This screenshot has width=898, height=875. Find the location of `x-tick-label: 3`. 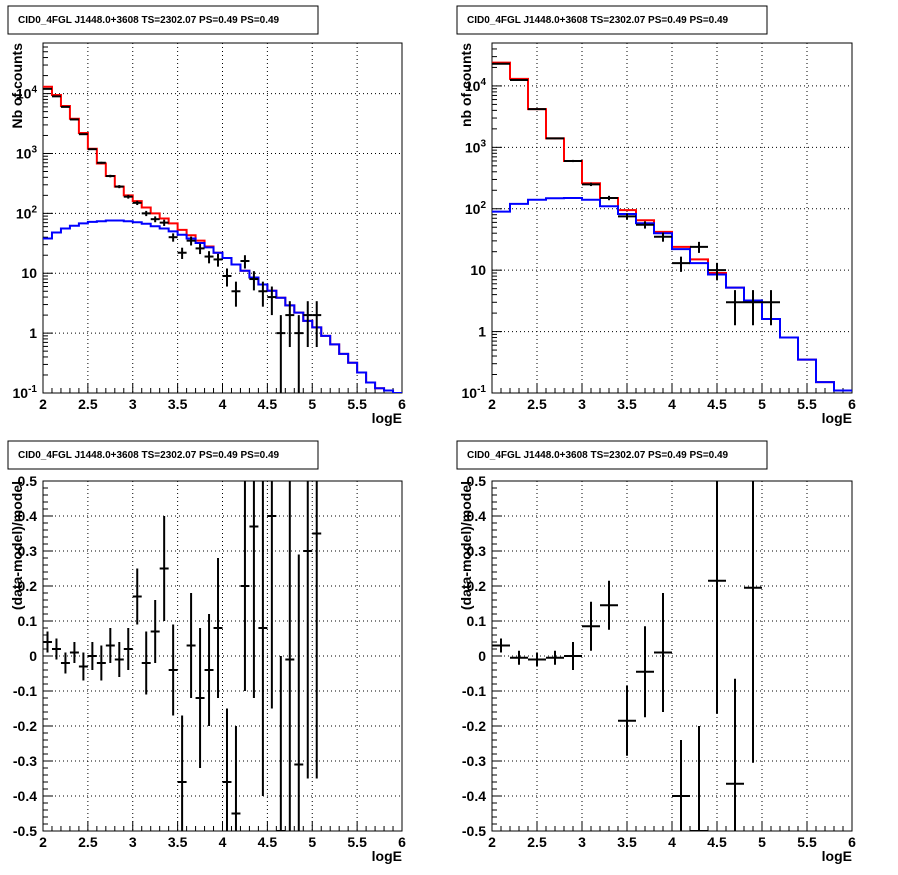

x-tick-label: 3 is located at coordinates (133, 404).